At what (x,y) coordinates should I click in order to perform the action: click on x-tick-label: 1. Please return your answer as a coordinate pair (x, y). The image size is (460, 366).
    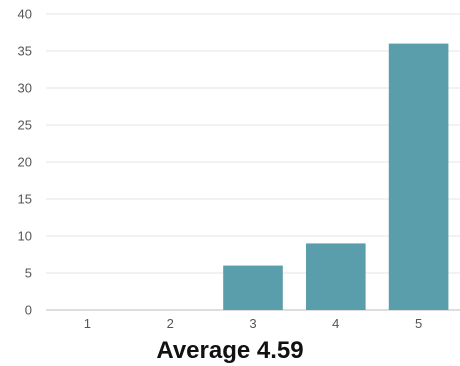
    Looking at the image, I should click on (87, 323).